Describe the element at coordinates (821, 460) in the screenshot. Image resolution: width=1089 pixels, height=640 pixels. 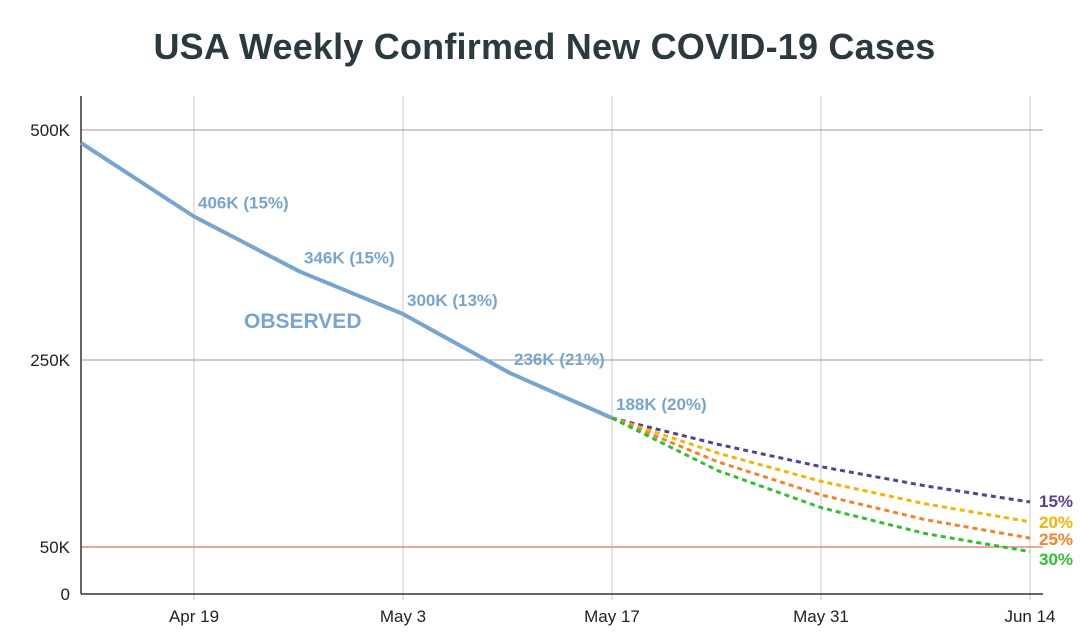
I see `projection-line-15pct` at that location.